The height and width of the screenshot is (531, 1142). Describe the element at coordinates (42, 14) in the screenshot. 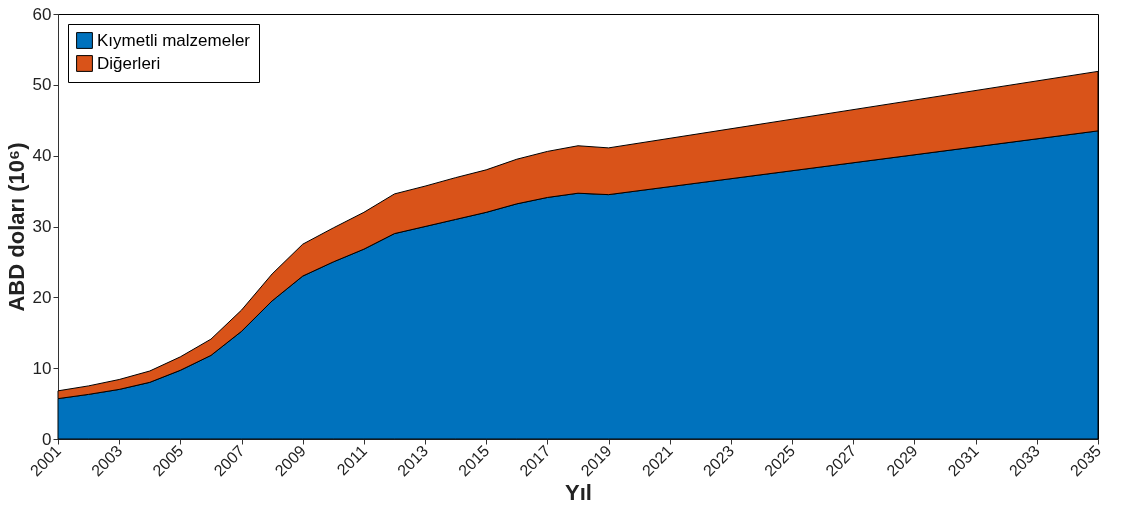

I see `y-tick-label: 60` at that location.